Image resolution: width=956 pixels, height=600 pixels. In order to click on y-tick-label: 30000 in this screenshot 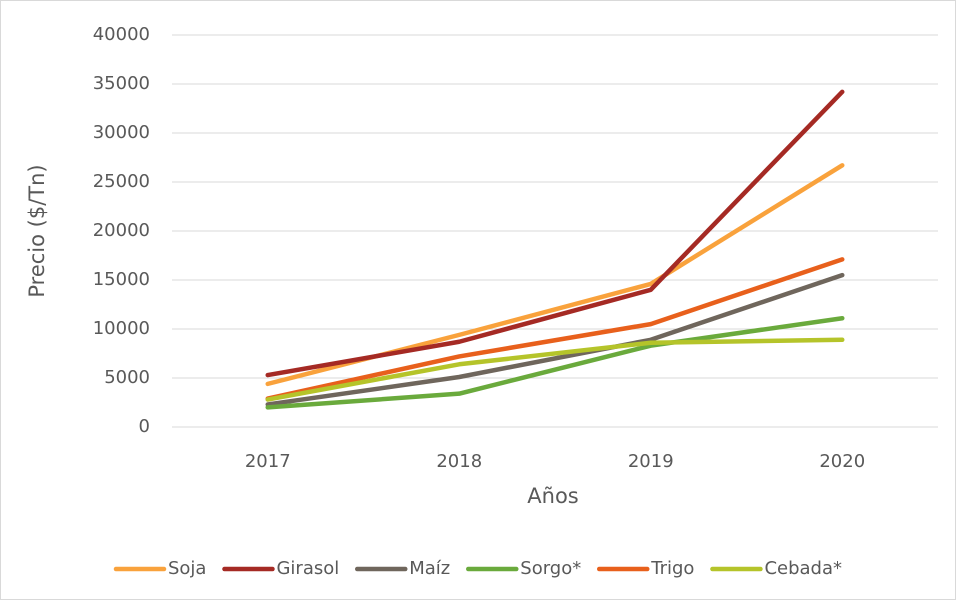, I will do `click(121, 132)`.